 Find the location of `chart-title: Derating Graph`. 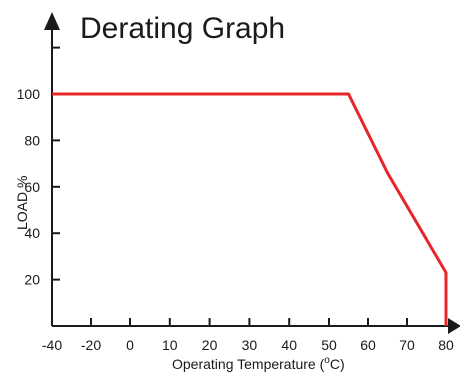

chart-title: Derating Graph is located at coordinates (182, 28).